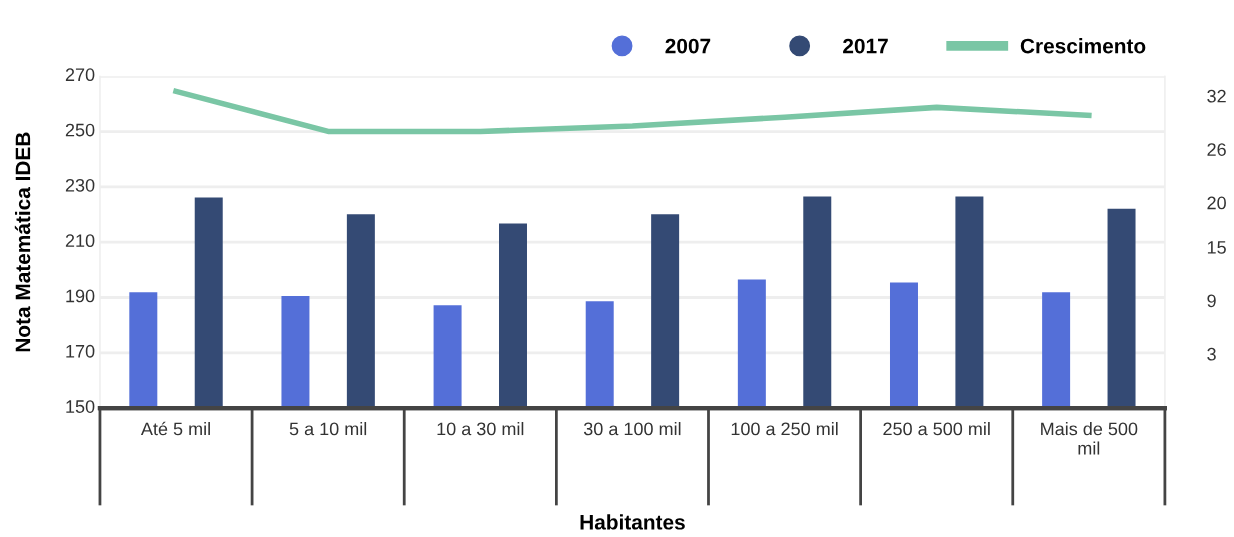 This screenshot has width=1234, height=537. I want to click on y2-tick-label: 15, so click(1216, 247).